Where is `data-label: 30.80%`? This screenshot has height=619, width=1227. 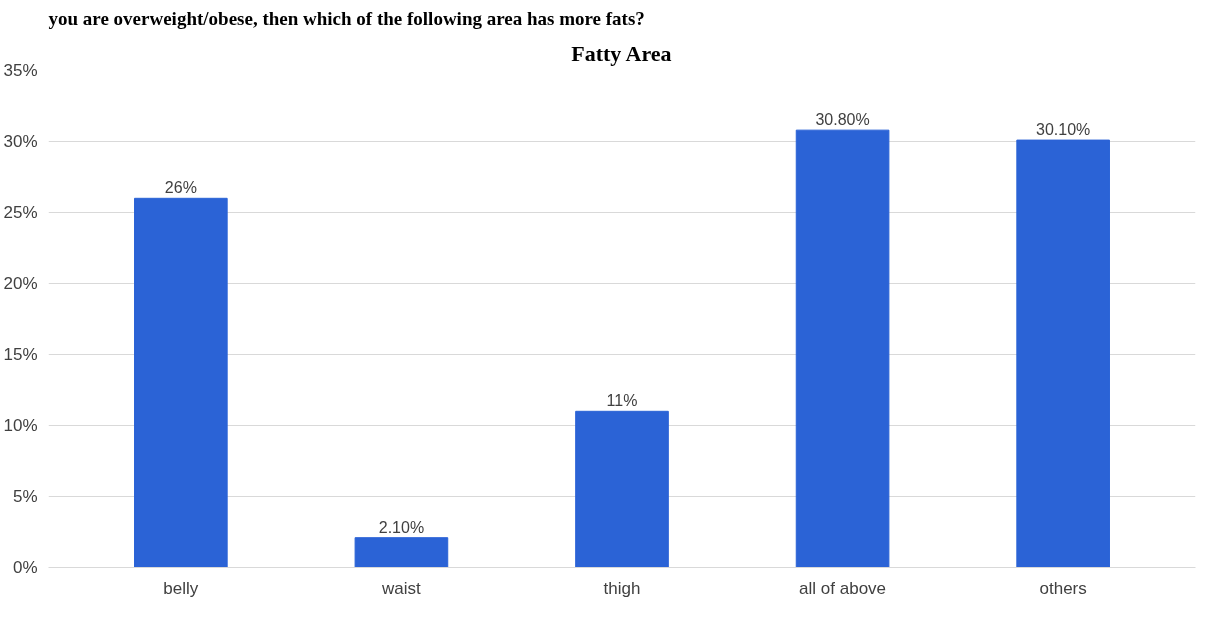
data-label: 30.80% is located at coordinates (842, 120).